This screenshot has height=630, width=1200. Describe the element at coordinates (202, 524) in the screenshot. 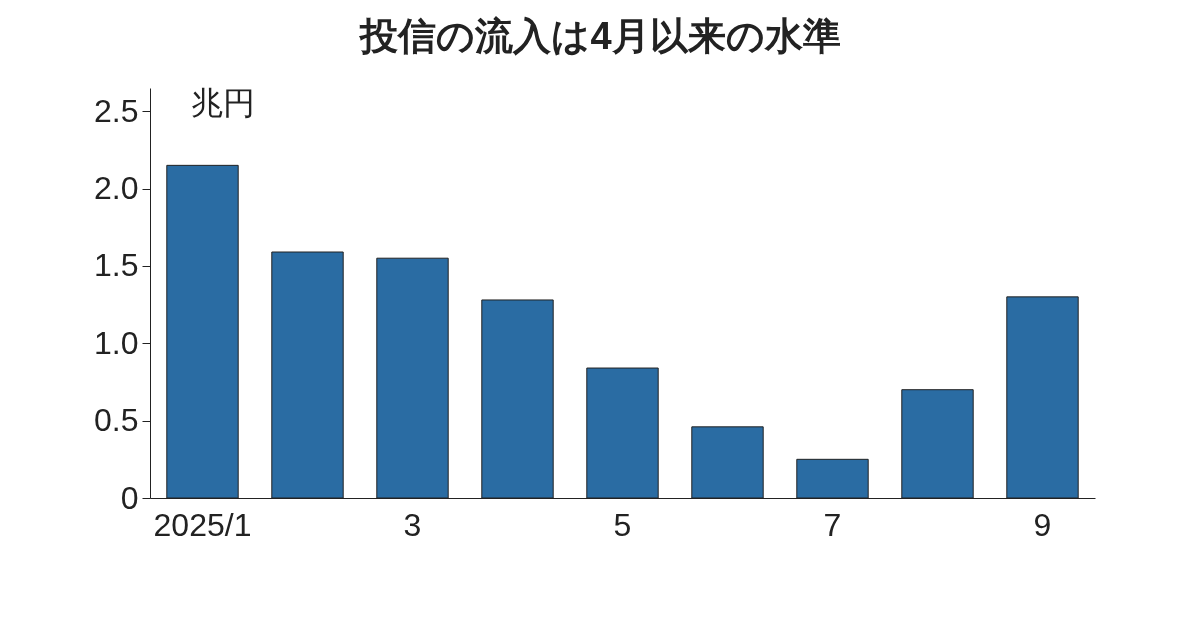

I see `x-tick-label: 2025/1` at that location.